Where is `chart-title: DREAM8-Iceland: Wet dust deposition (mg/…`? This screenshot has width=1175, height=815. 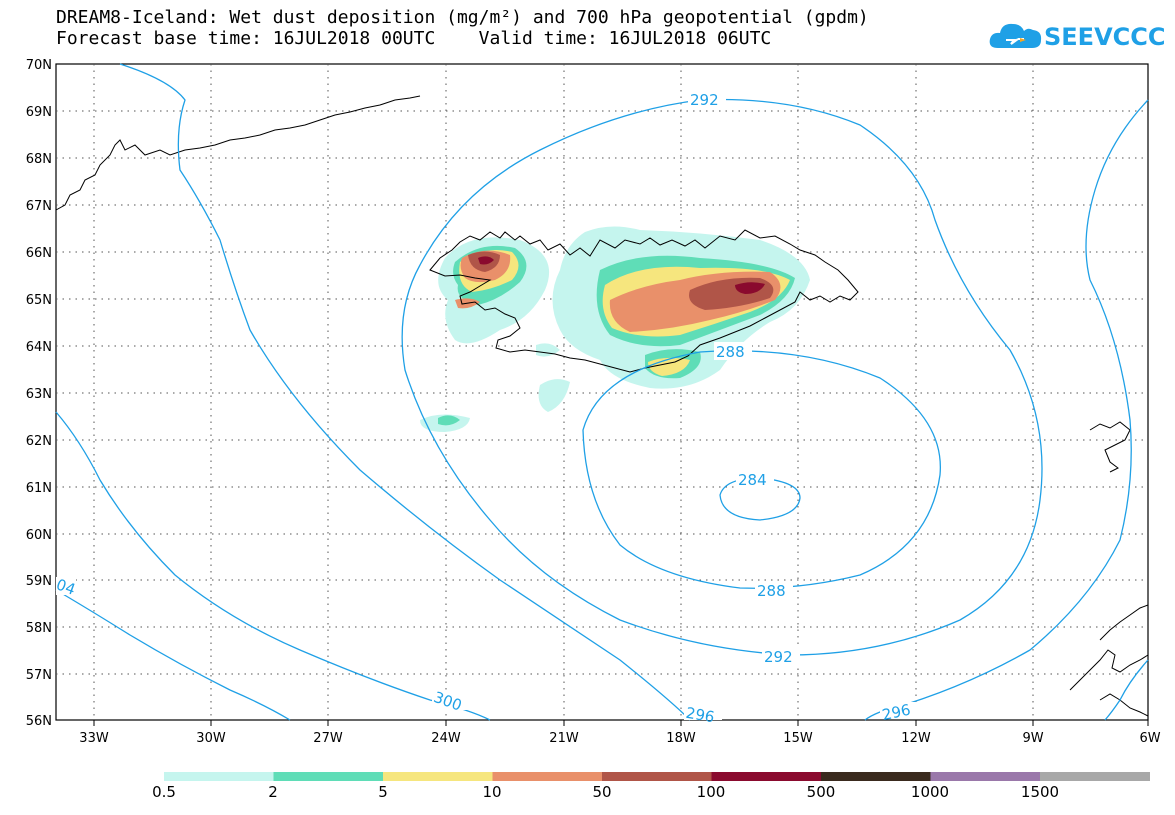
chart-title: DREAM8-Iceland: Wet dust deposition (mg/… is located at coordinates (462, 17).